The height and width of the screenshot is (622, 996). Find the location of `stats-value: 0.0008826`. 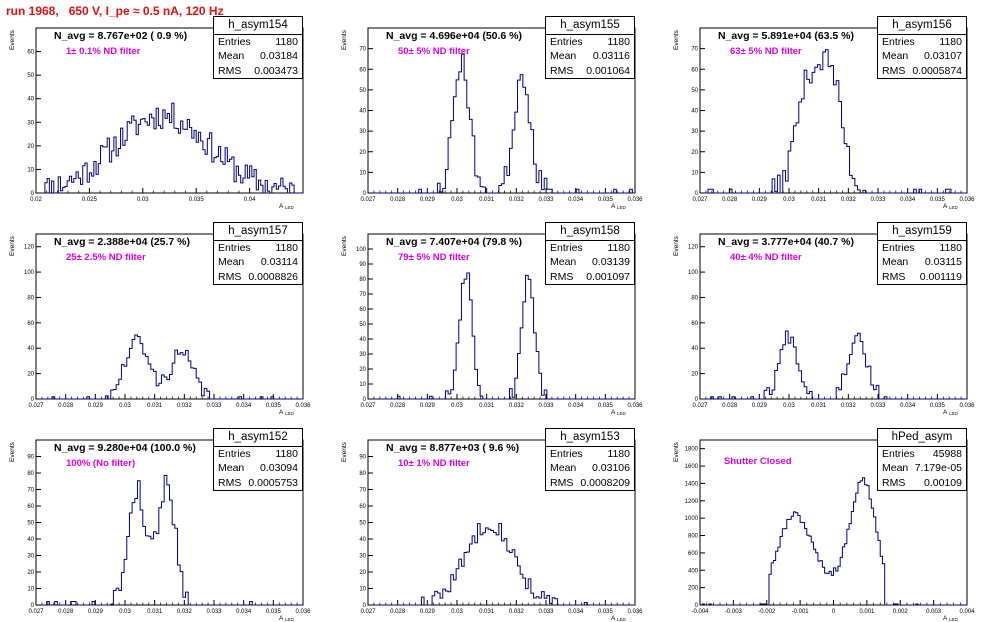

stats-value: 0.0008826 is located at coordinates (273, 276).